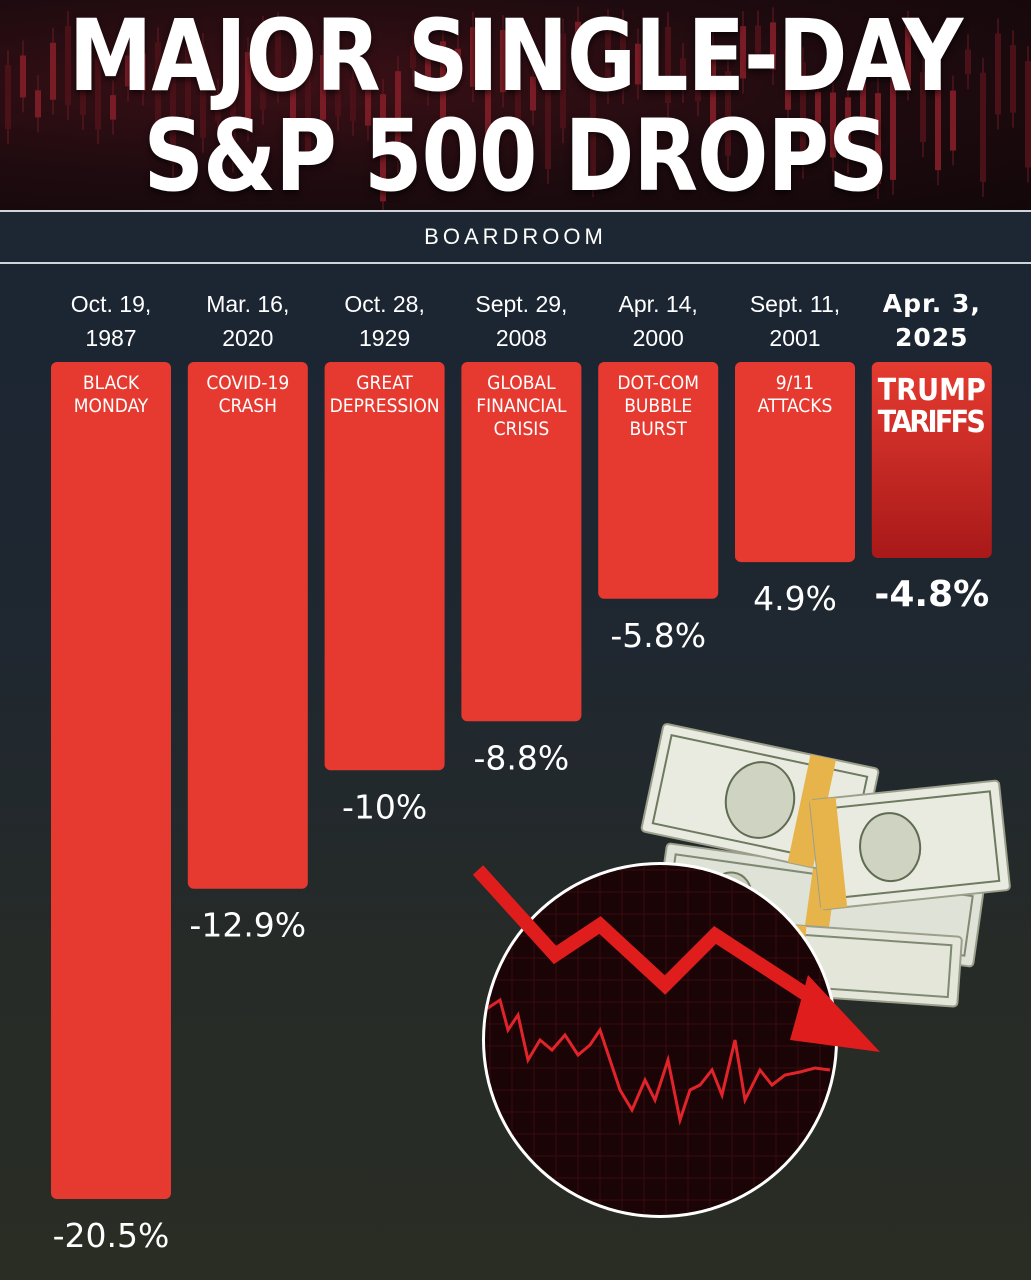  What do you see at coordinates (515, 153) in the screenshot?
I see `title-line-2: S&P 500 DROPS` at bounding box center [515, 153].